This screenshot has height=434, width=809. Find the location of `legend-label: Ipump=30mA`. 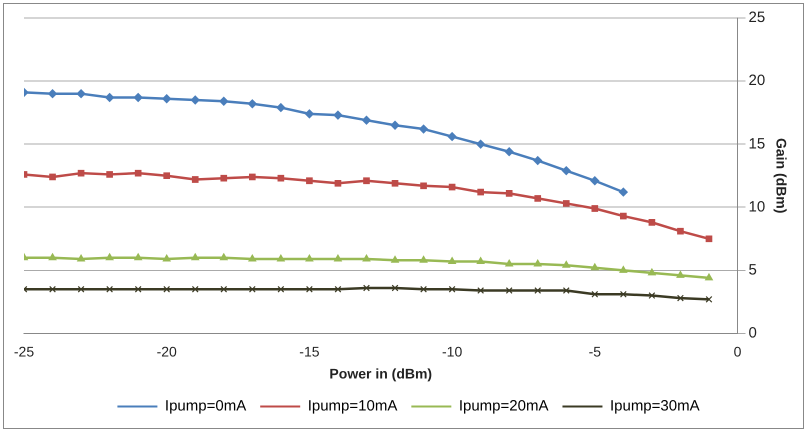

legend-label: Ipump=30mA is located at coordinates (655, 406).